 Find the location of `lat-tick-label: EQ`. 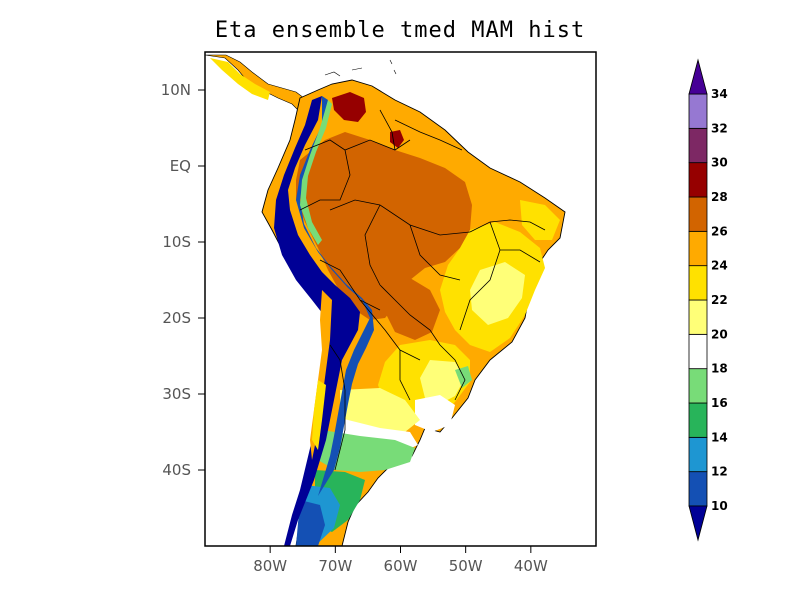

lat-tick-label: EQ is located at coordinates (180, 166).